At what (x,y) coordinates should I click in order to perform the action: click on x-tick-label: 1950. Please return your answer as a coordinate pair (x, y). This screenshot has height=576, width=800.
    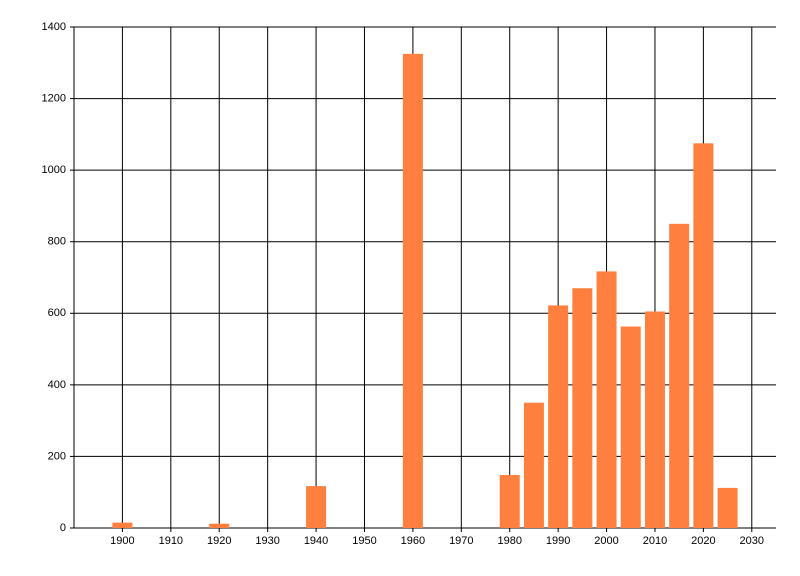
    Looking at the image, I should click on (364, 541).